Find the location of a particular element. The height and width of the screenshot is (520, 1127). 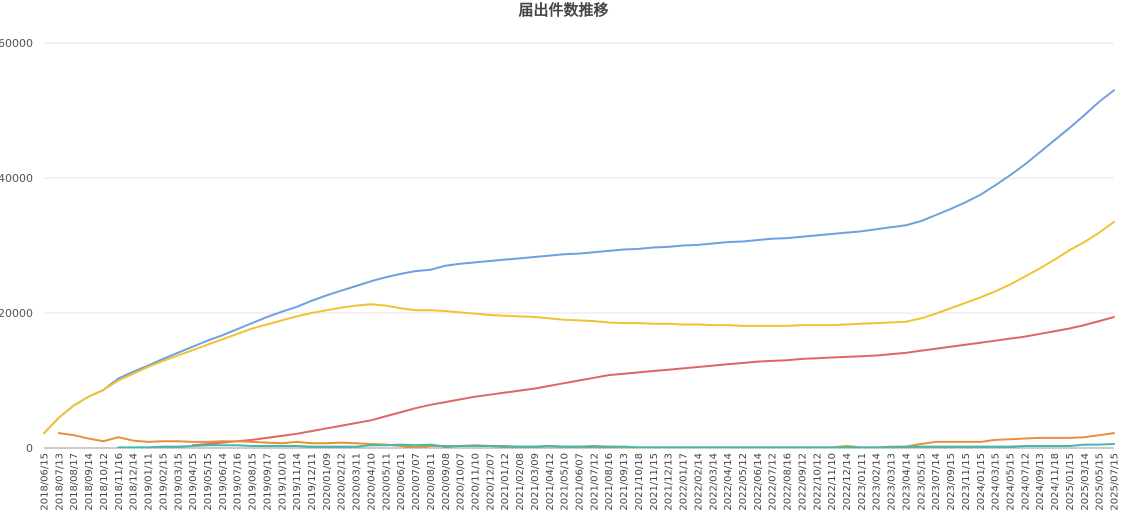

x-tick-label: 2022/10/12 is located at coordinates (817, 482).